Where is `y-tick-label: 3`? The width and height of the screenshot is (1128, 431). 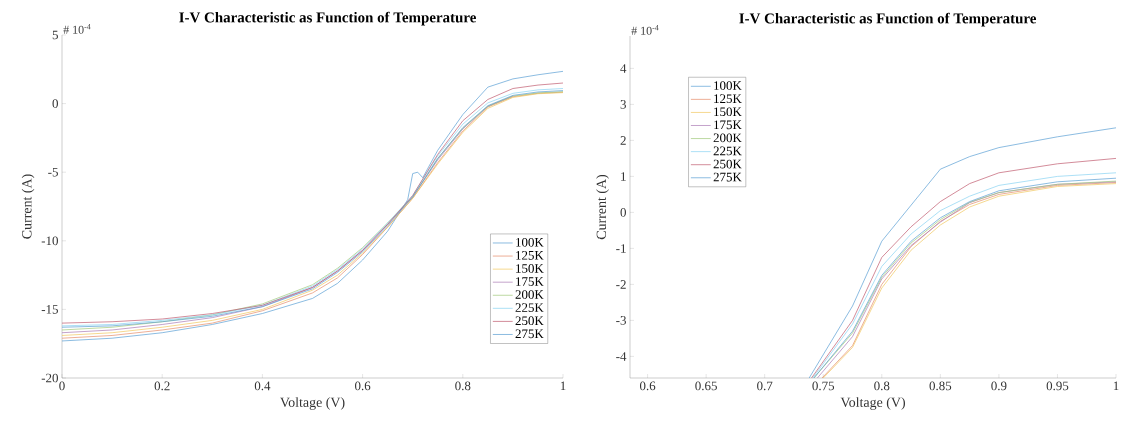 y-tick-label: 3 is located at coordinates (623, 104).